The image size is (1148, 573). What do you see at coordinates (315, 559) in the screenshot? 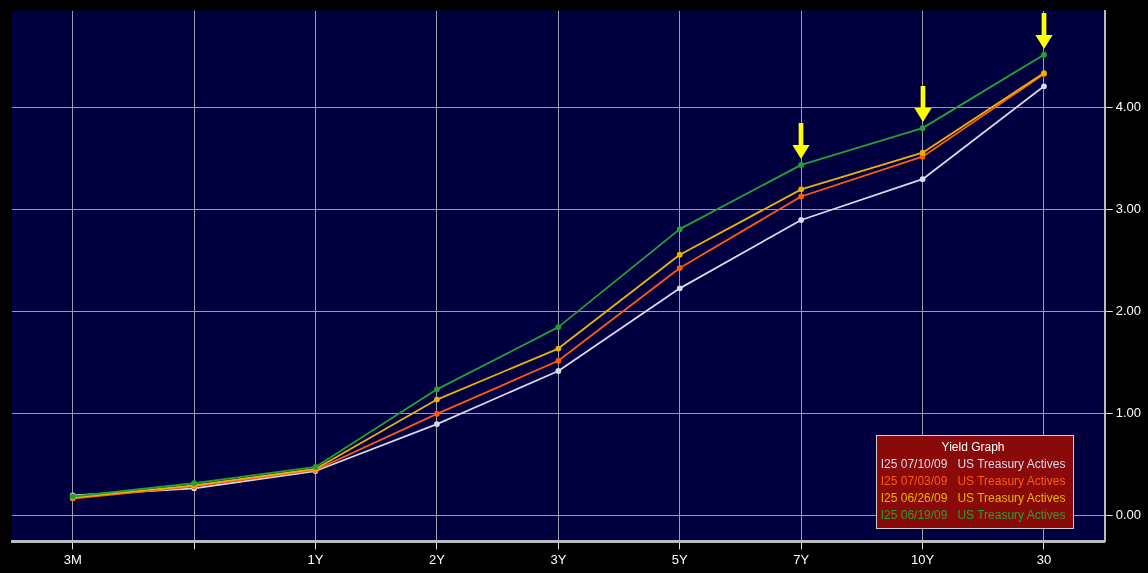
I see `x-tick-label: 1Y` at bounding box center [315, 559].